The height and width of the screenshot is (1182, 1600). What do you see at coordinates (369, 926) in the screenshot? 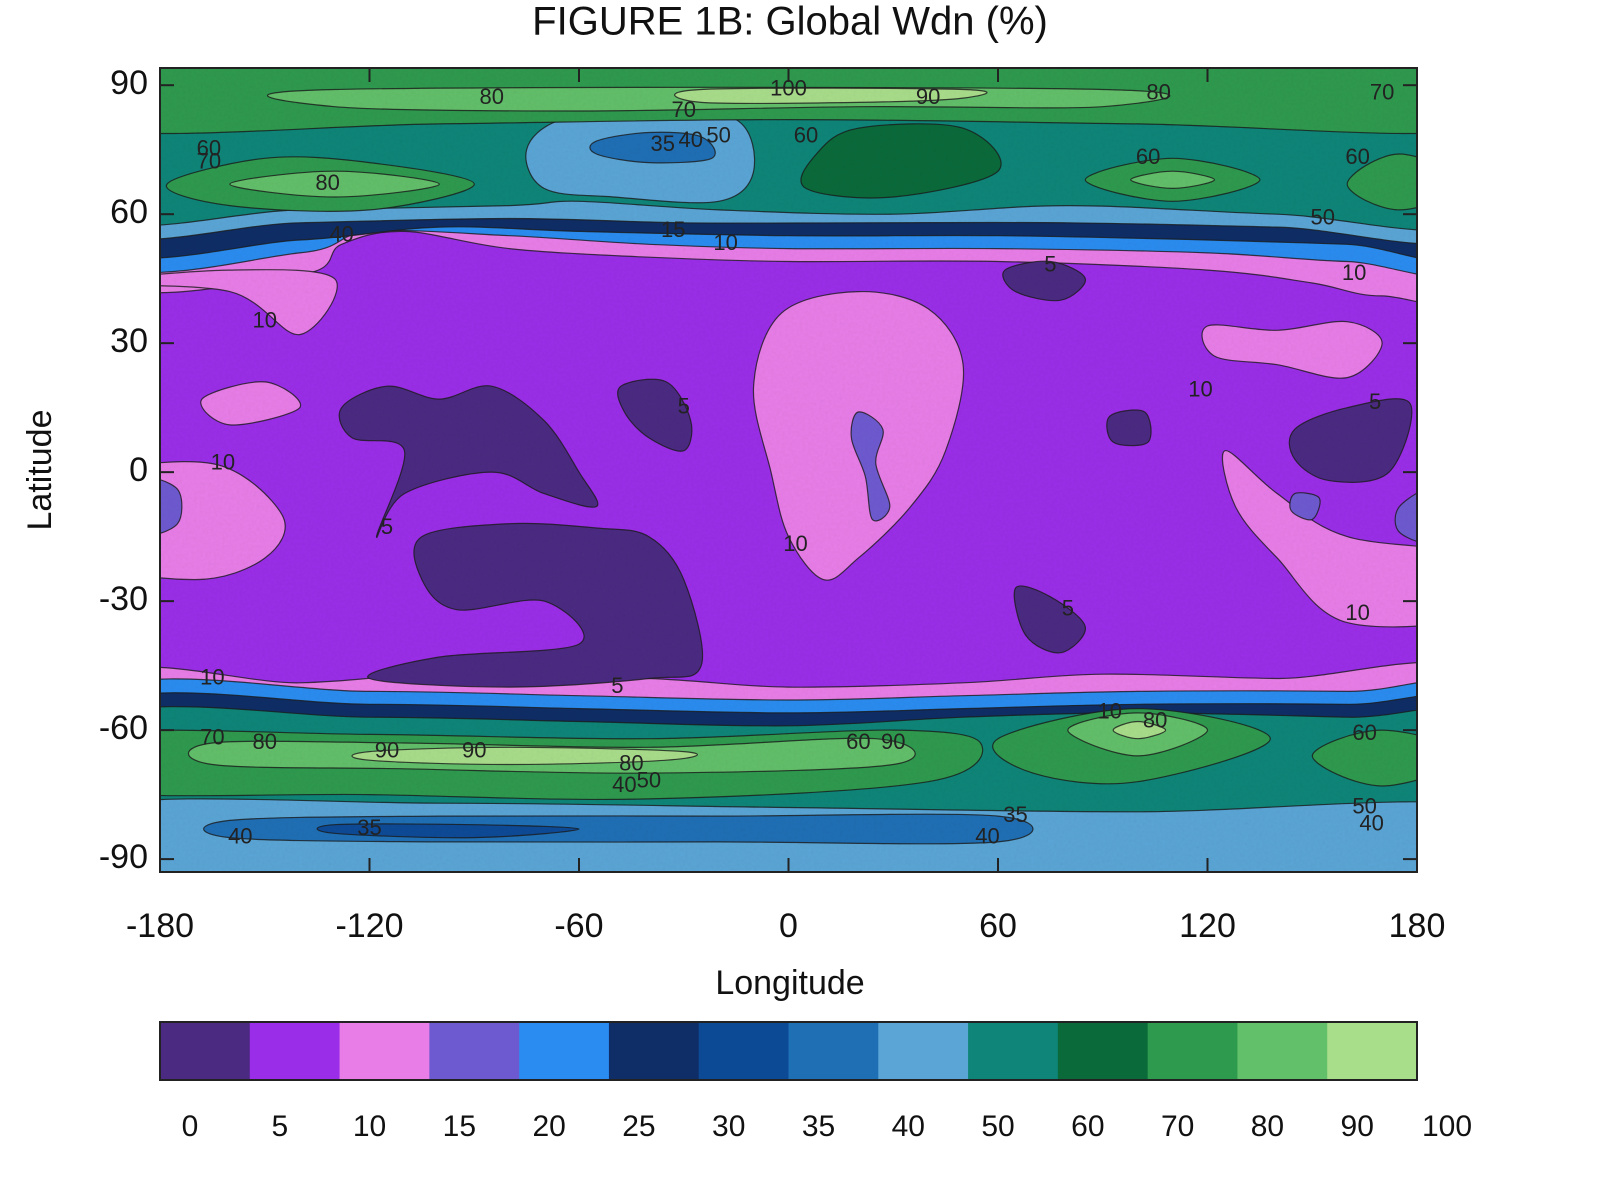
I see `x-tick-label: -120` at bounding box center [369, 926].